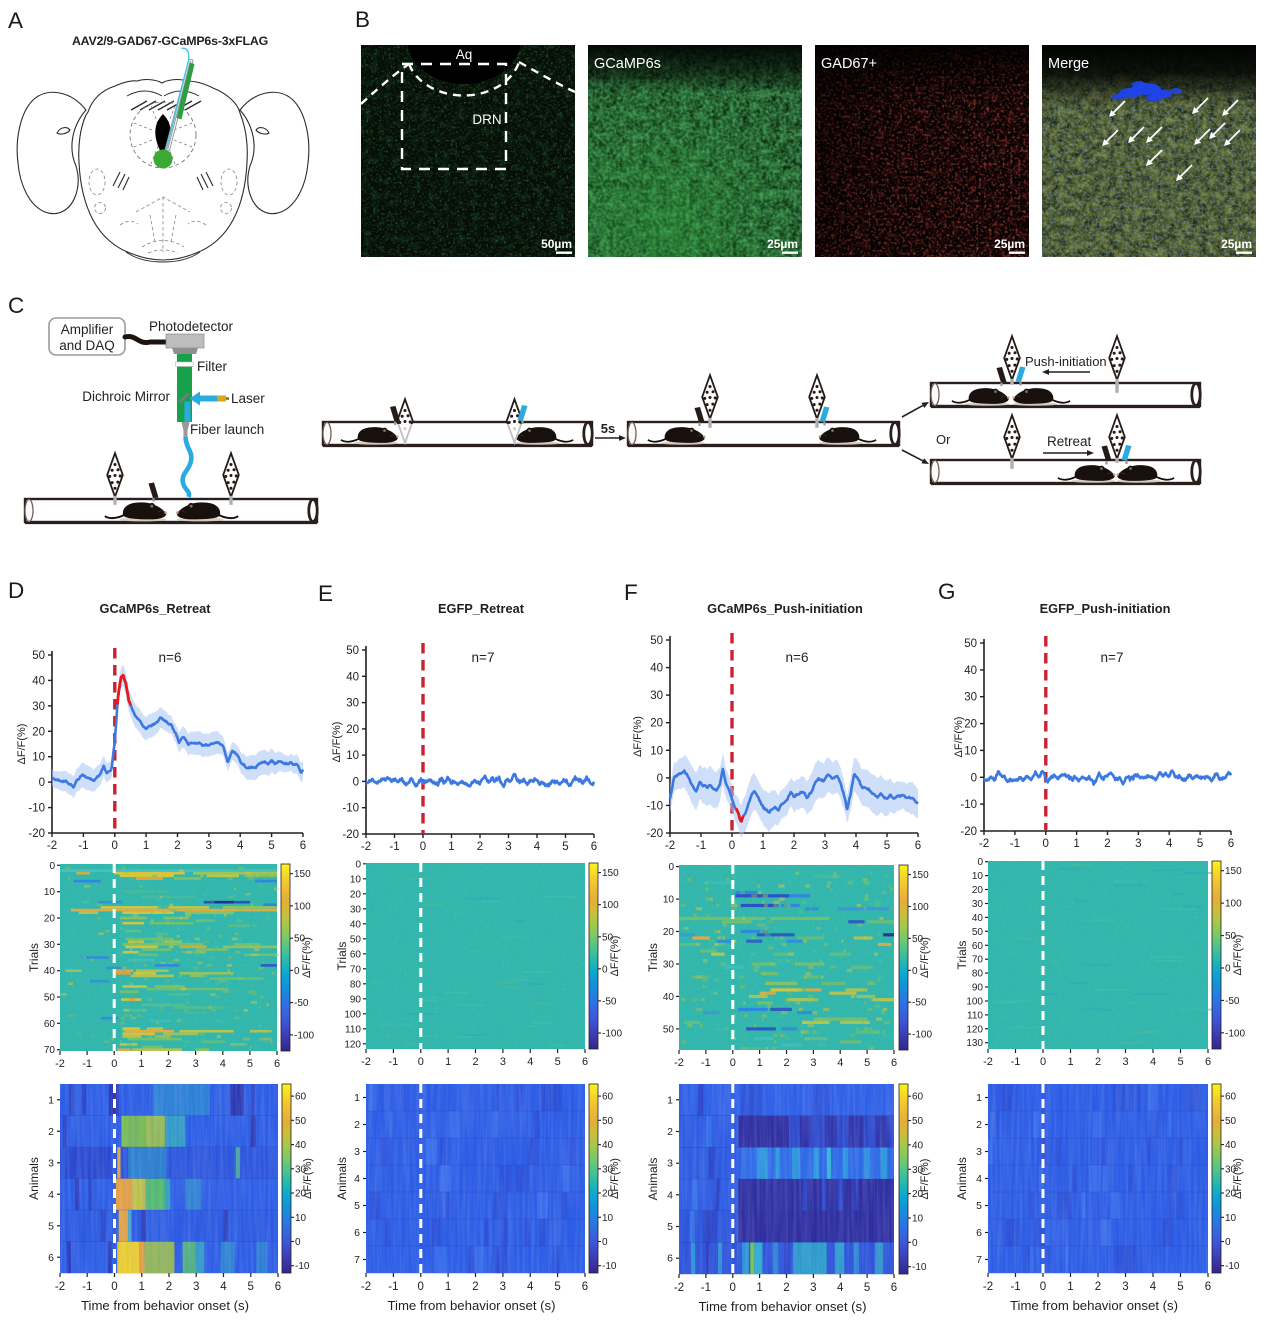 This screenshot has width=1263, height=1331. What do you see at coordinates (357, 1260) in the screenshot?
I see `svg-text: 7` at bounding box center [357, 1260].